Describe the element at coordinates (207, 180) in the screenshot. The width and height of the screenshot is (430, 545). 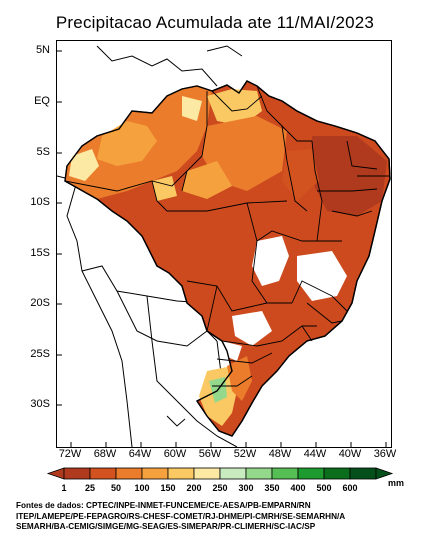
I see `region-para-yellow` at that location.